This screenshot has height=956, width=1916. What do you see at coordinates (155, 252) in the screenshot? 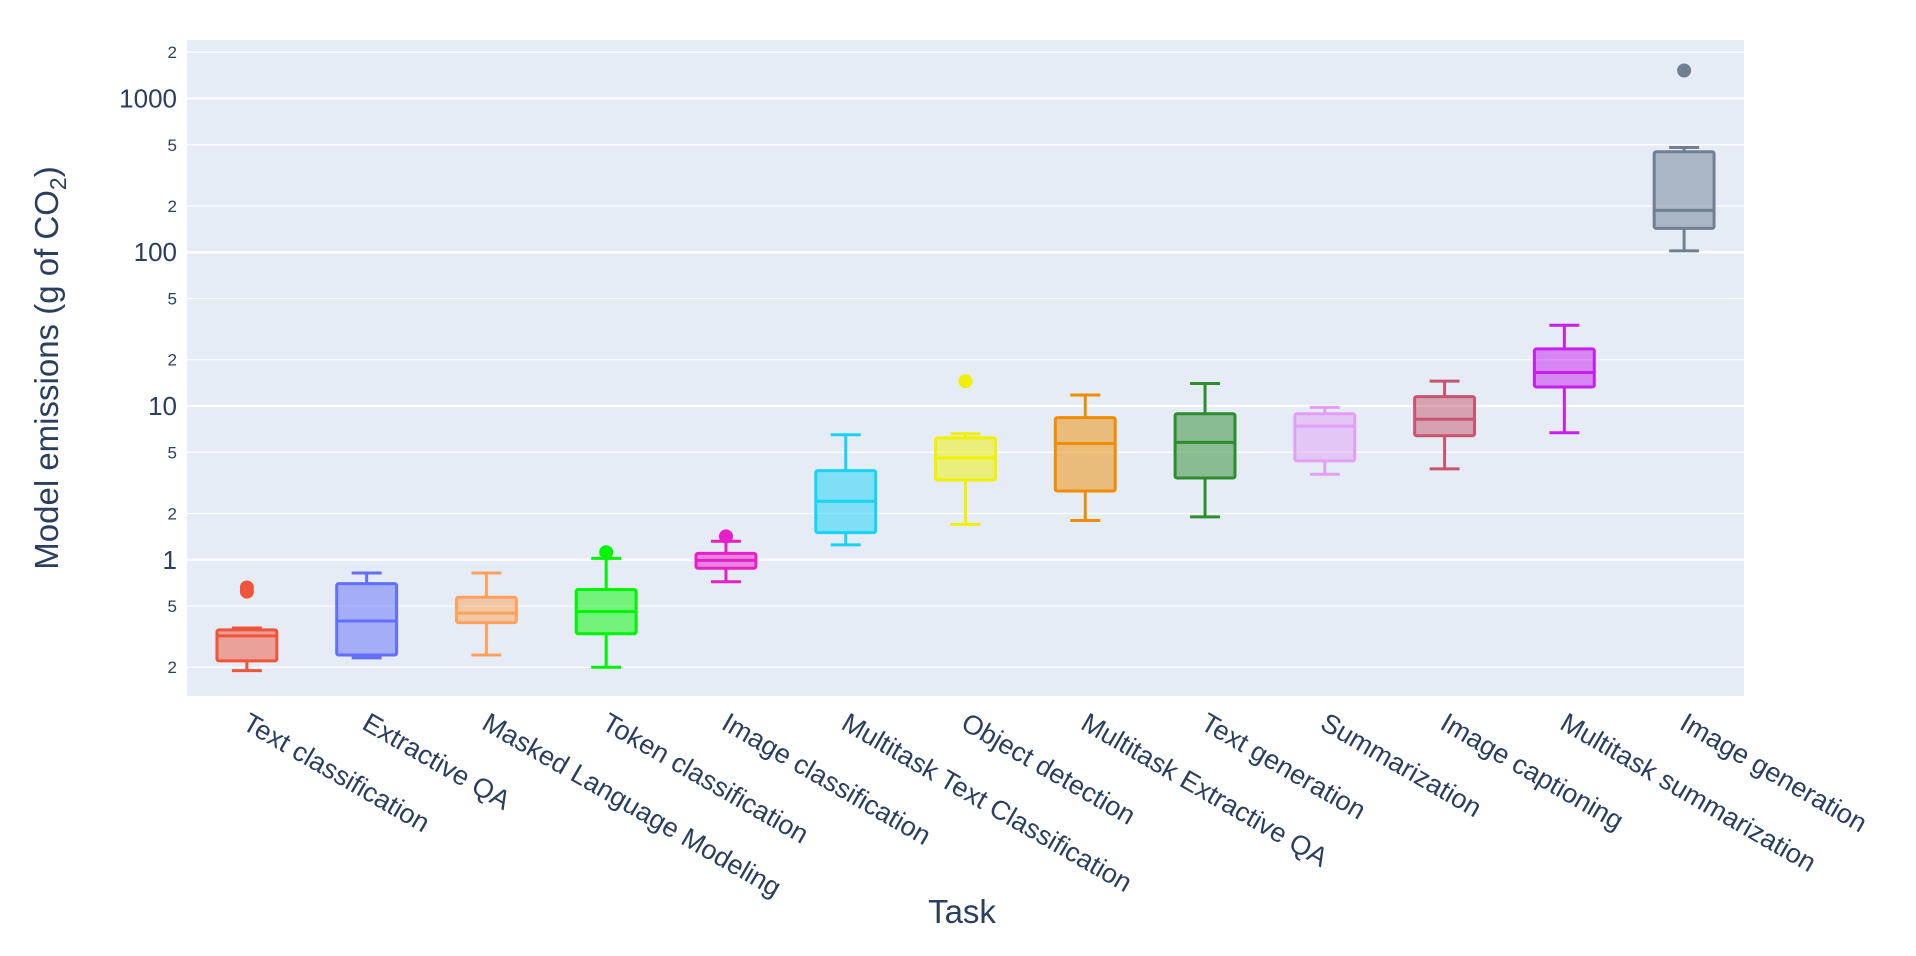
I see `y-major-tick-label: 100` at bounding box center [155, 252].